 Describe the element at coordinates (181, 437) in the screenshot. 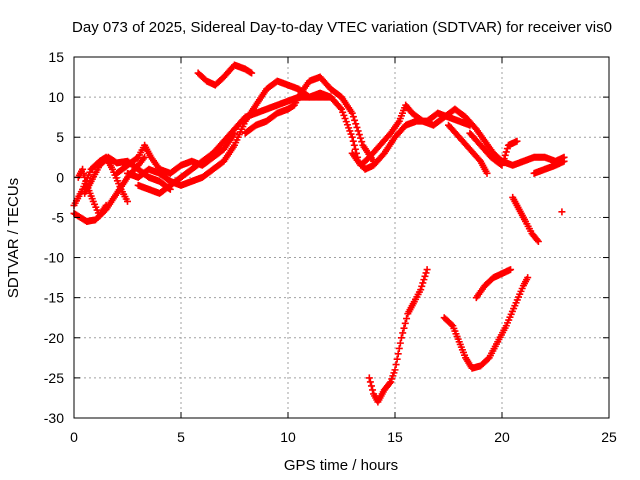

I see `x-tick-label: 5` at that location.